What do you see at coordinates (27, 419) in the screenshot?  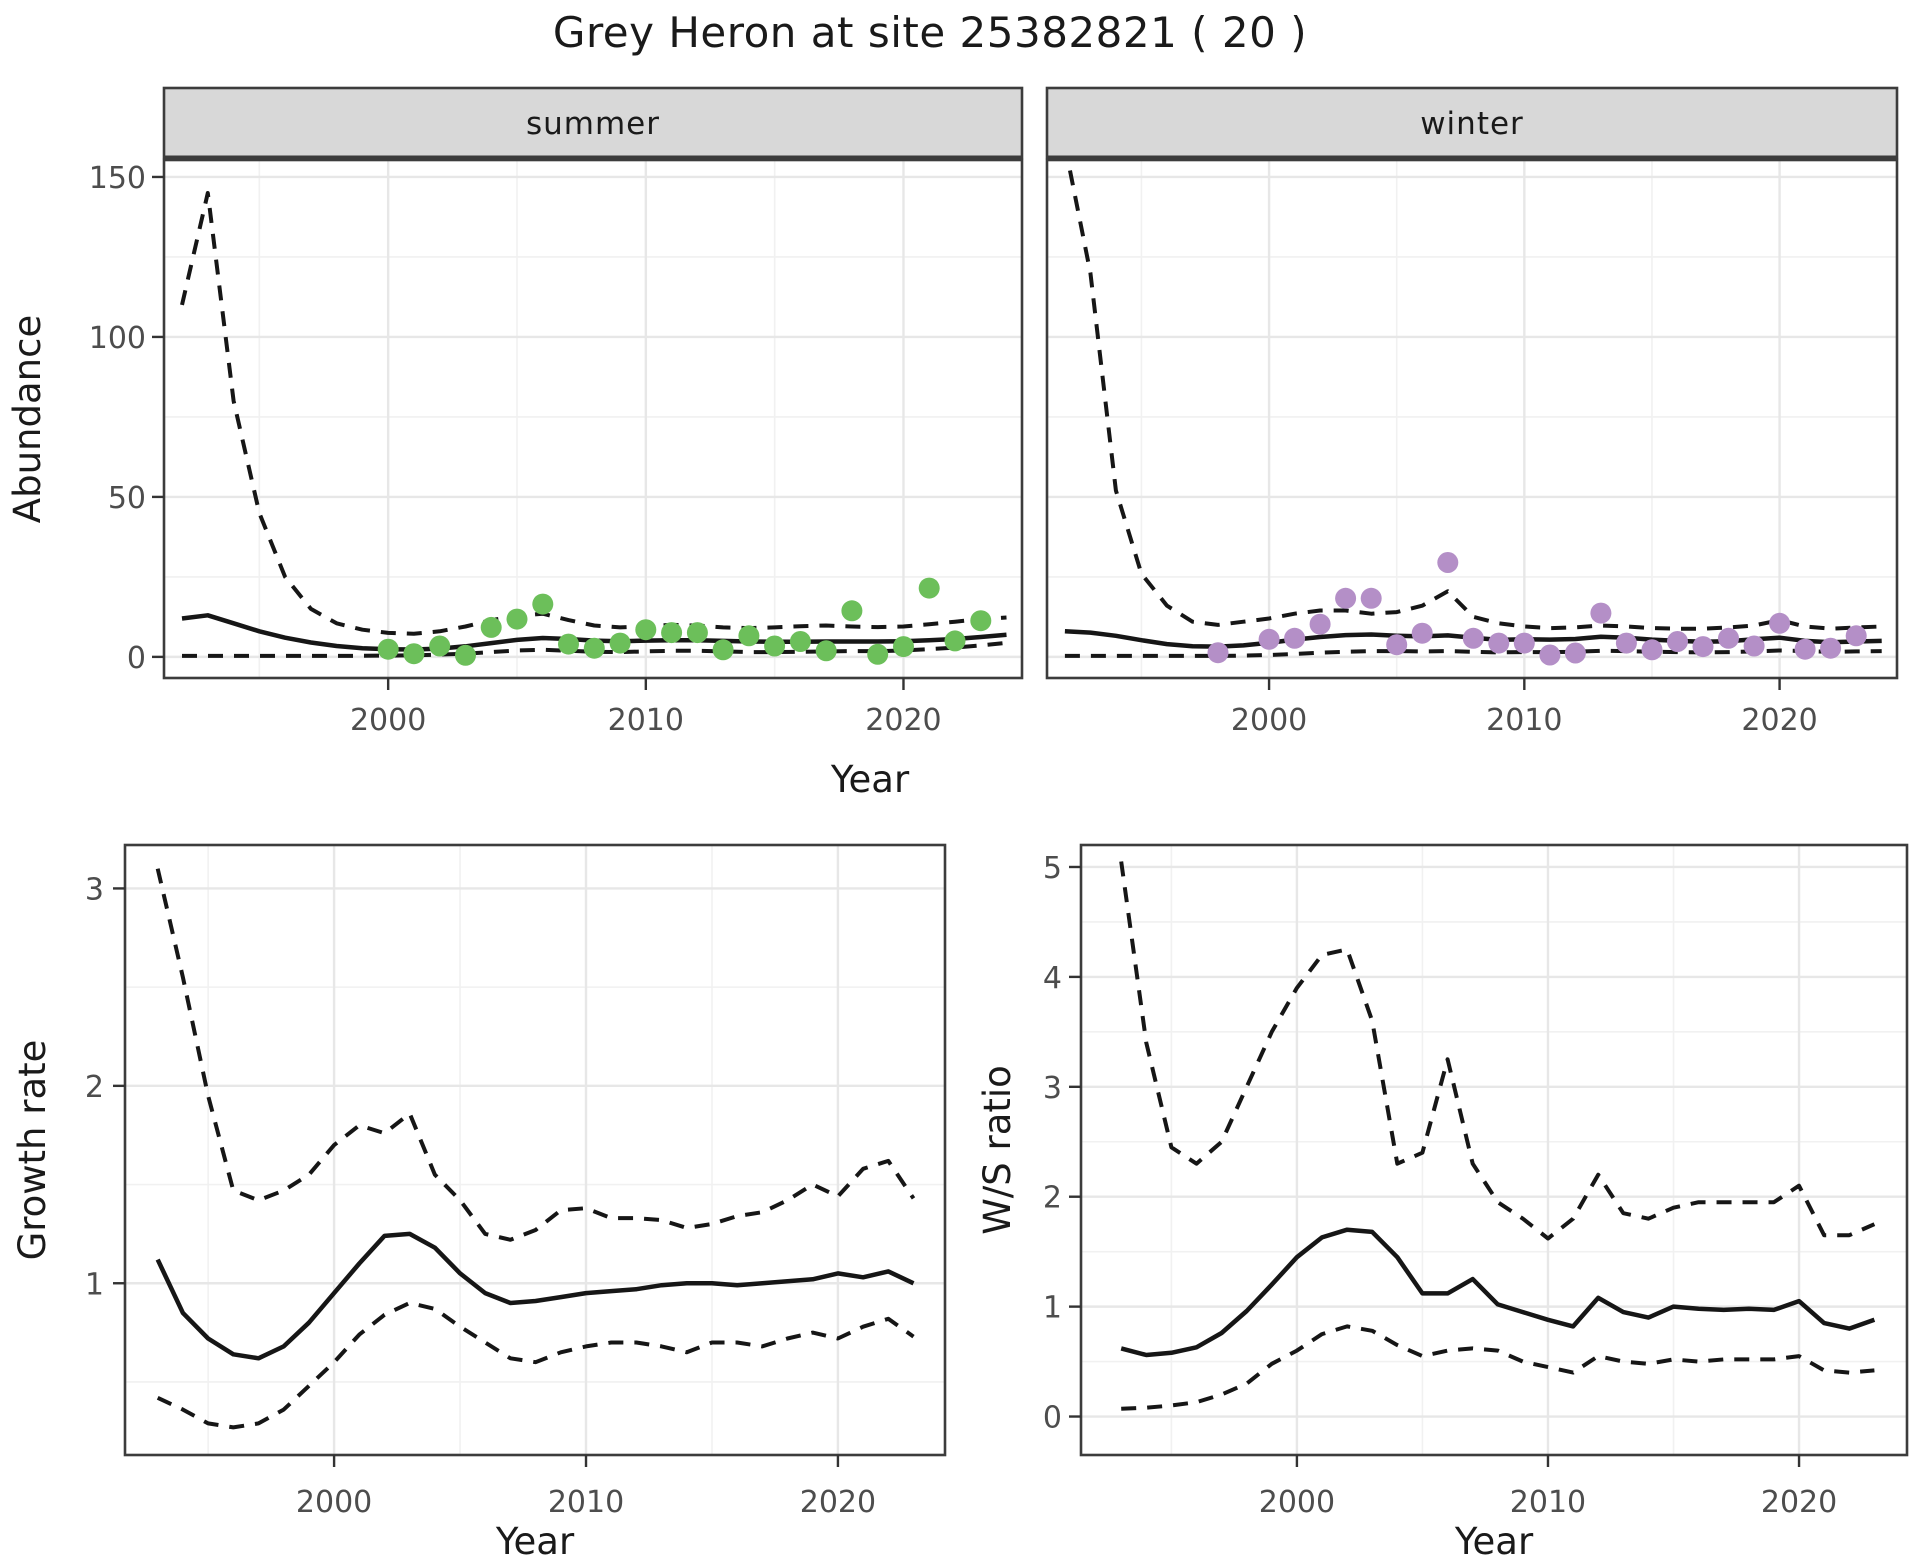 I see `y-axis-label: Abundance` at bounding box center [27, 419].